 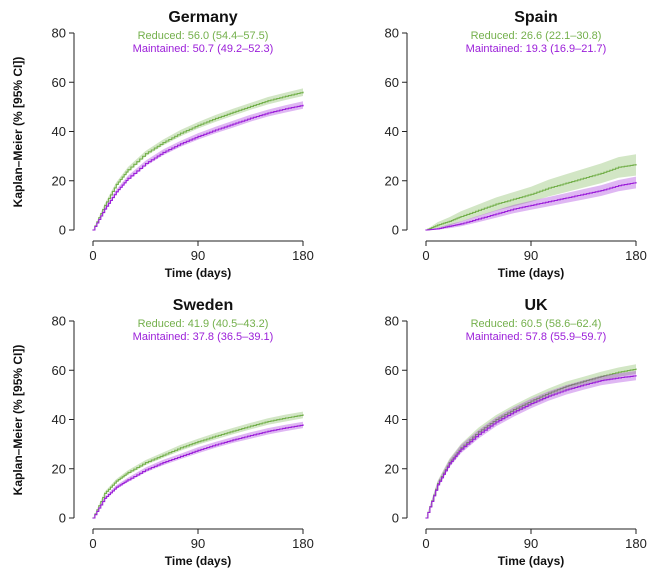 I want to click on legend-entry-reduced: Reduced: 60.5 (58.6–62.4), so click(x=536, y=324).